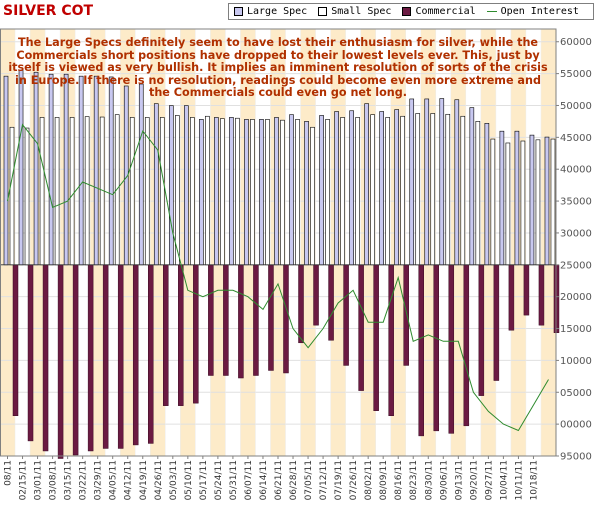  I want to click on chart-title: SILVER COT, so click(48, 11).